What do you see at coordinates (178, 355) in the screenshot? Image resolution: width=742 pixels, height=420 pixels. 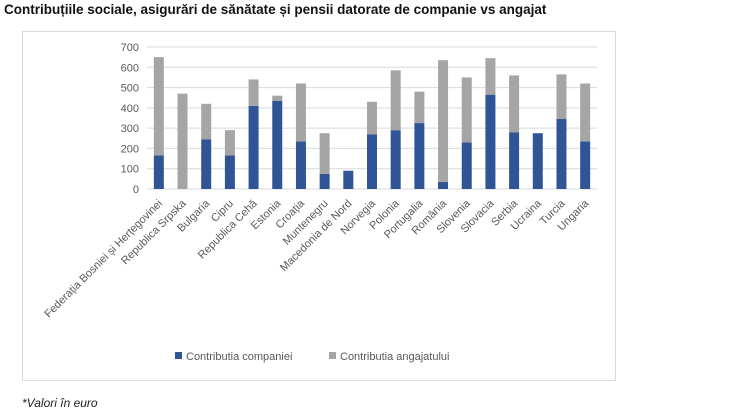 I see `legend-swatch-company` at bounding box center [178, 355].